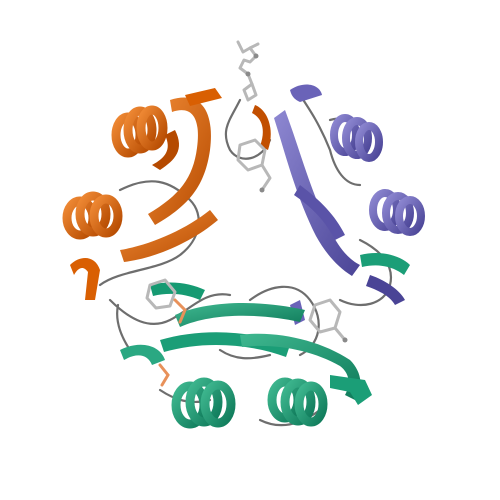  What do you see at coordinates (172, 342) in the screenshot?
I see `side-chains-orange` at bounding box center [172, 342].